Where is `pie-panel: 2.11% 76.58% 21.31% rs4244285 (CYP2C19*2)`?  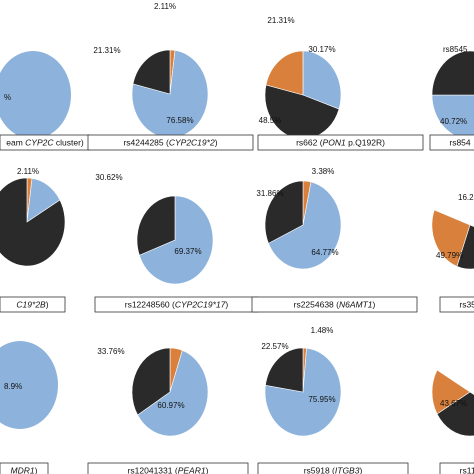 pie-panel: 2.11% 76.58% 21.31% rs4244285 (CYP2C19*2) is located at coordinates (170, 76).